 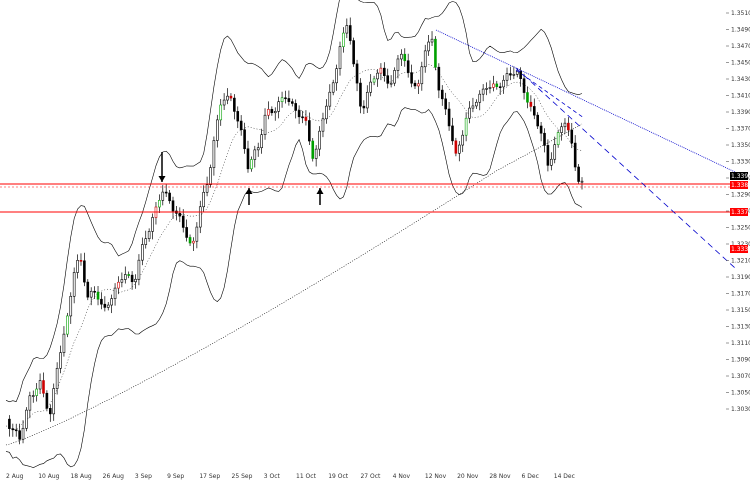 What do you see at coordinates (740, 244) in the screenshot?
I see `y-tick-label: 1.3230` at bounding box center [740, 244].